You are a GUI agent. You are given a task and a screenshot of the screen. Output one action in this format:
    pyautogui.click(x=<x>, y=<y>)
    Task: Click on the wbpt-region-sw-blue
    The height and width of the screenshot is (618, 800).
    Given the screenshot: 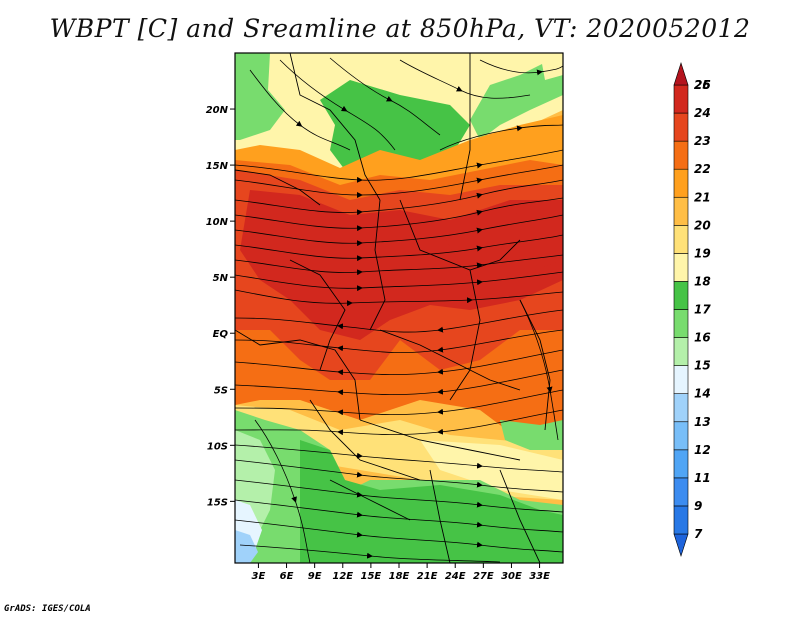 What is the action you would take?
    pyautogui.click(x=246, y=546)
    